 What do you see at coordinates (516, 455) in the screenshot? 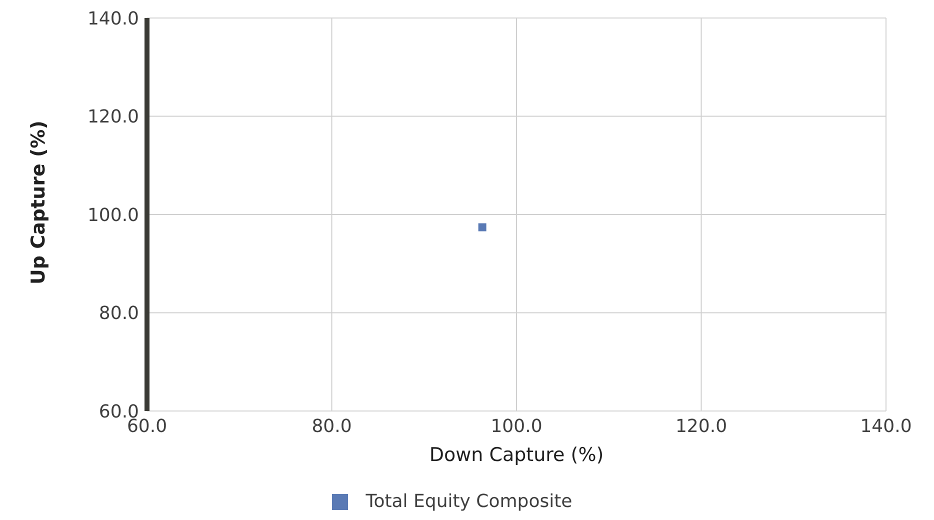
I see `x-axis-title: Down Capture (%)` at bounding box center [516, 455].